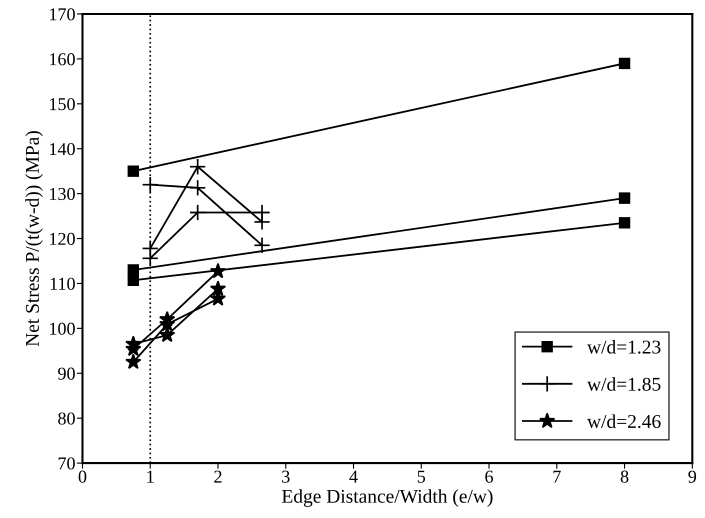 The image size is (705, 518). Describe the element at coordinates (66, 463) in the screenshot. I see `y-tick-label: 70` at that location.